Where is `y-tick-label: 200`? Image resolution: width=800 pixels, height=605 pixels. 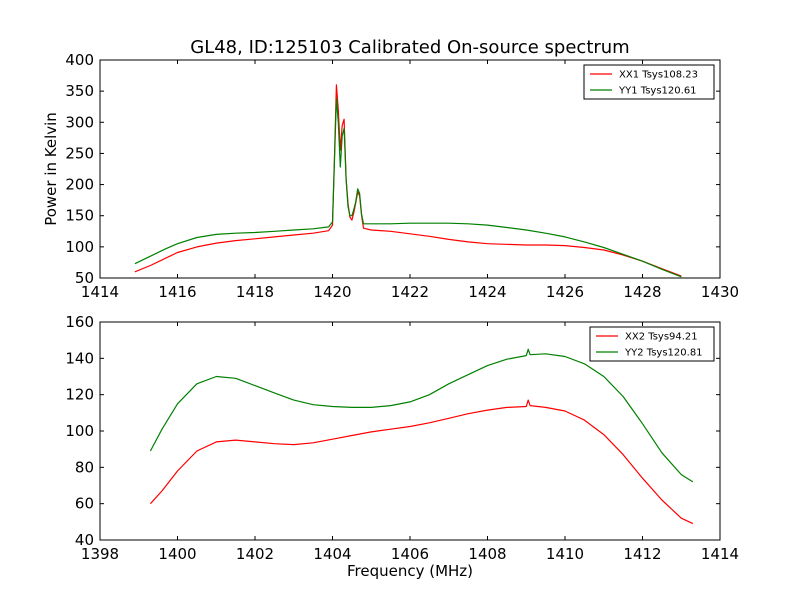
y-tick-label: 200 is located at coordinates (79, 185).